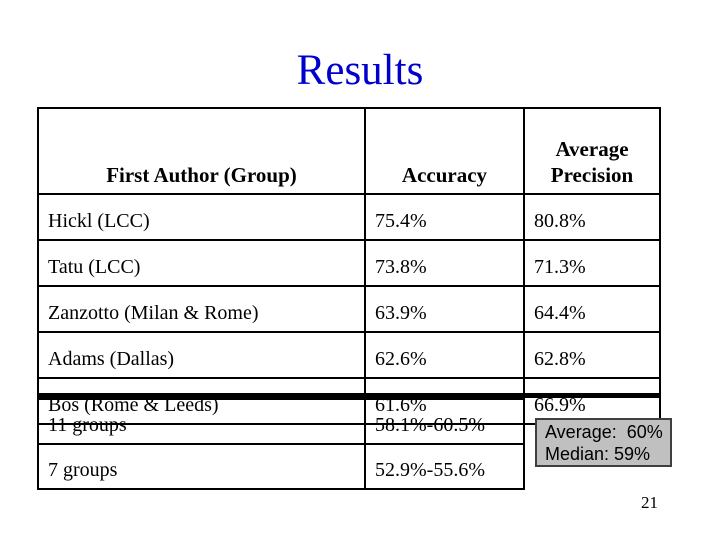 The image size is (720, 540). What do you see at coordinates (348, 395) in the screenshot?
I see `thick-divider` at bounding box center [348, 395].